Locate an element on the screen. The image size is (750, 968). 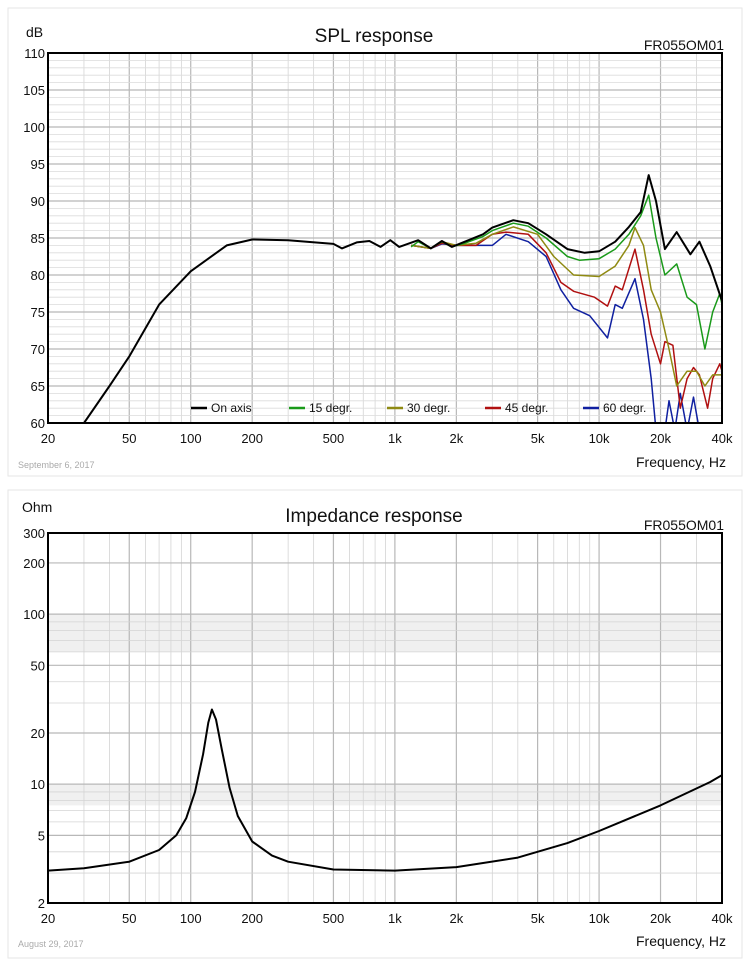
y-tick-label: 70 is located at coordinates (38, 349).